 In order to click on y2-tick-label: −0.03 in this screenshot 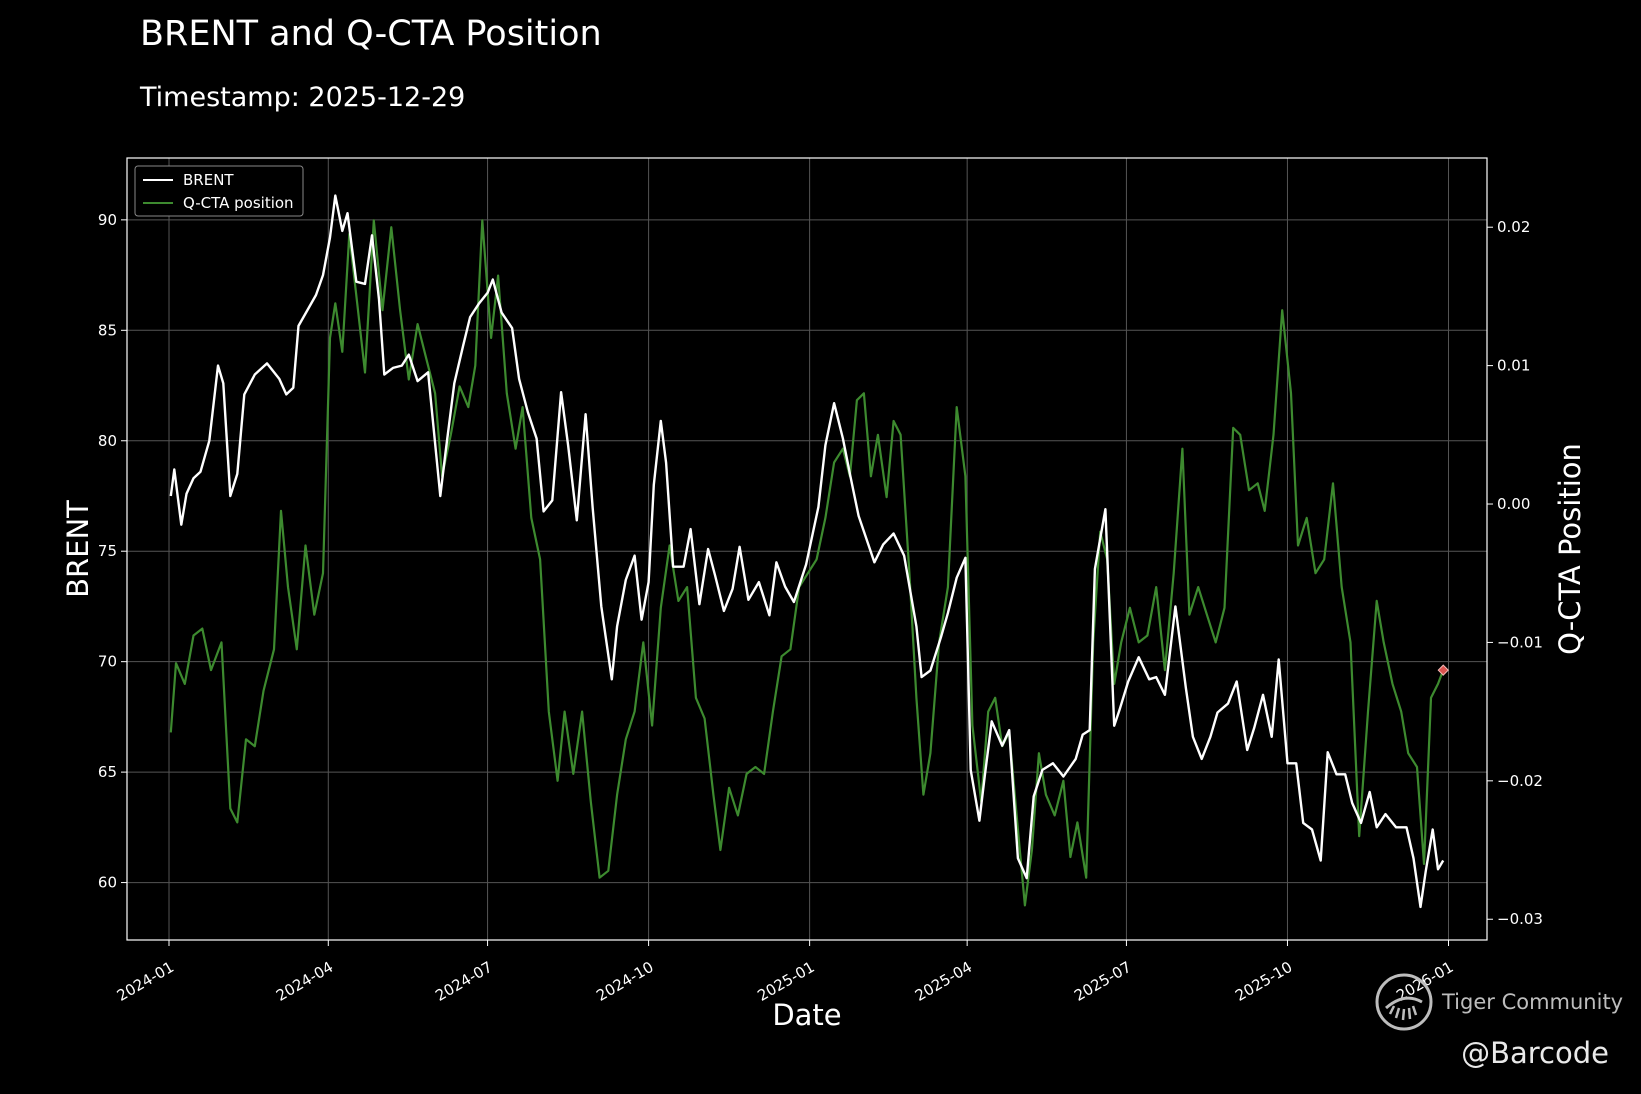, I will do `click(1520, 919)`.